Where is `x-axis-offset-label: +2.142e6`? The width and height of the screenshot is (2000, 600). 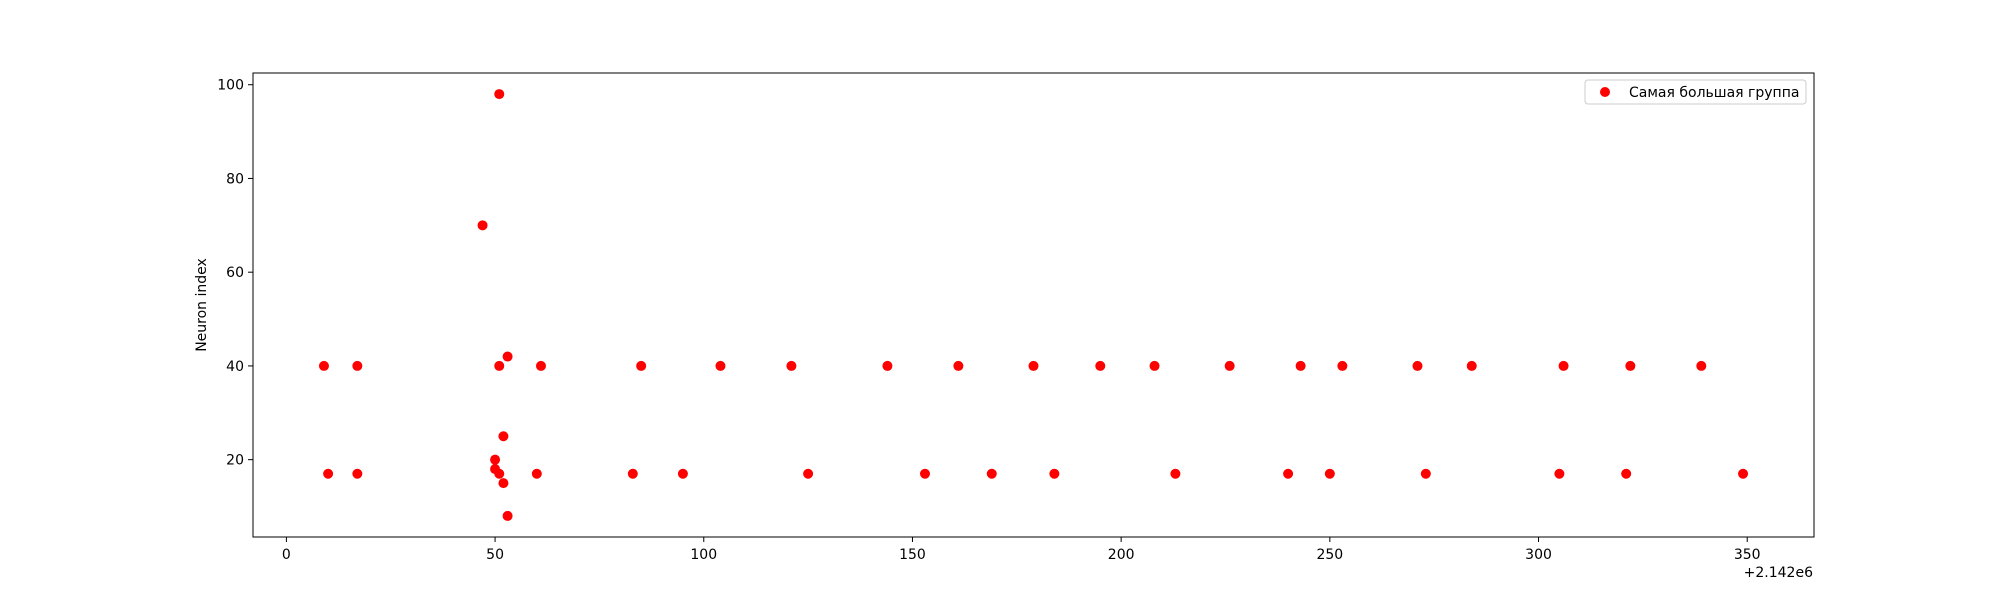 x-axis-offset-label: +2.142e6 is located at coordinates (1778, 573).